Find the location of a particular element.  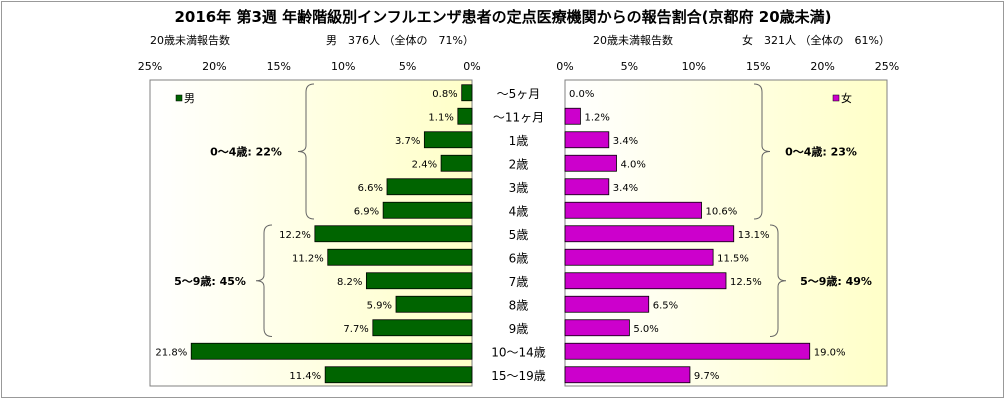

legend-female: 女 is located at coordinates (846, 98).